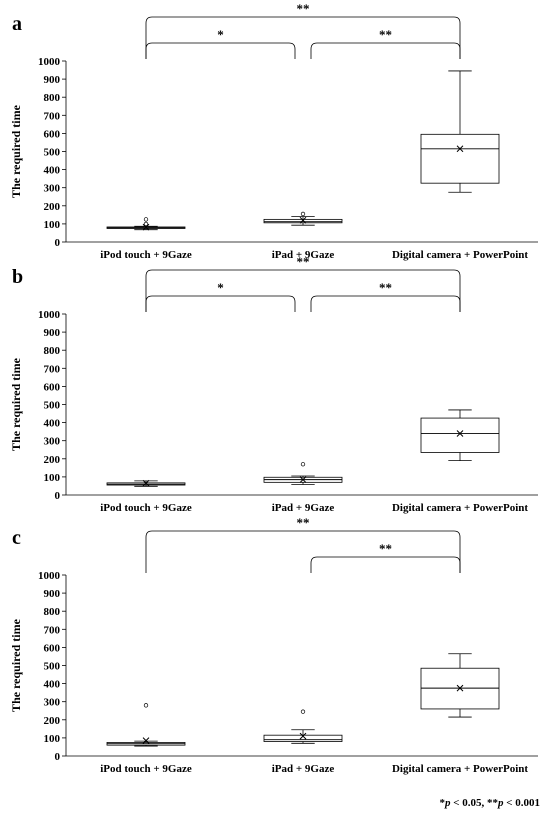  I want to click on panel-letter: b, so click(17, 277).